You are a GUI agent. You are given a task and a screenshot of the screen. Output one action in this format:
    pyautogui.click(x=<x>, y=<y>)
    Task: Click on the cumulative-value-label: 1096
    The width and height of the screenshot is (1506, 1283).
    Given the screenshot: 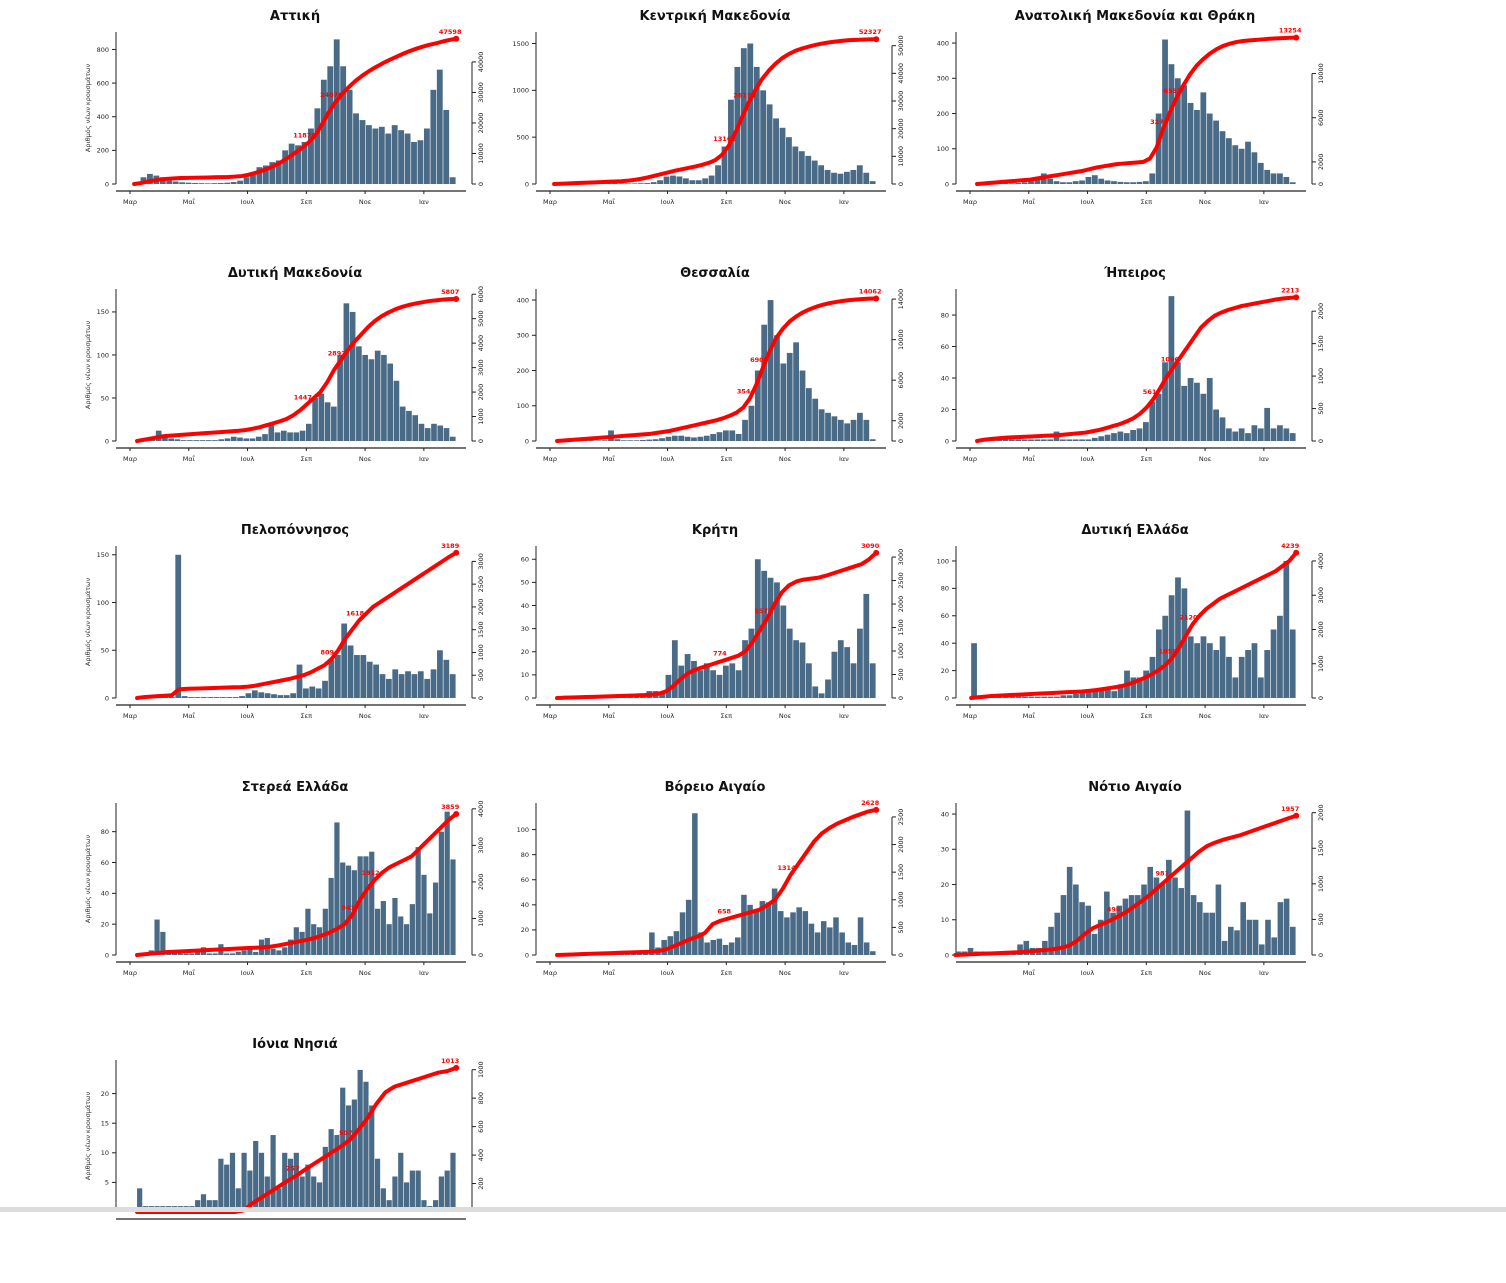 What is the action you would take?
    pyautogui.click(x=1170, y=359)
    